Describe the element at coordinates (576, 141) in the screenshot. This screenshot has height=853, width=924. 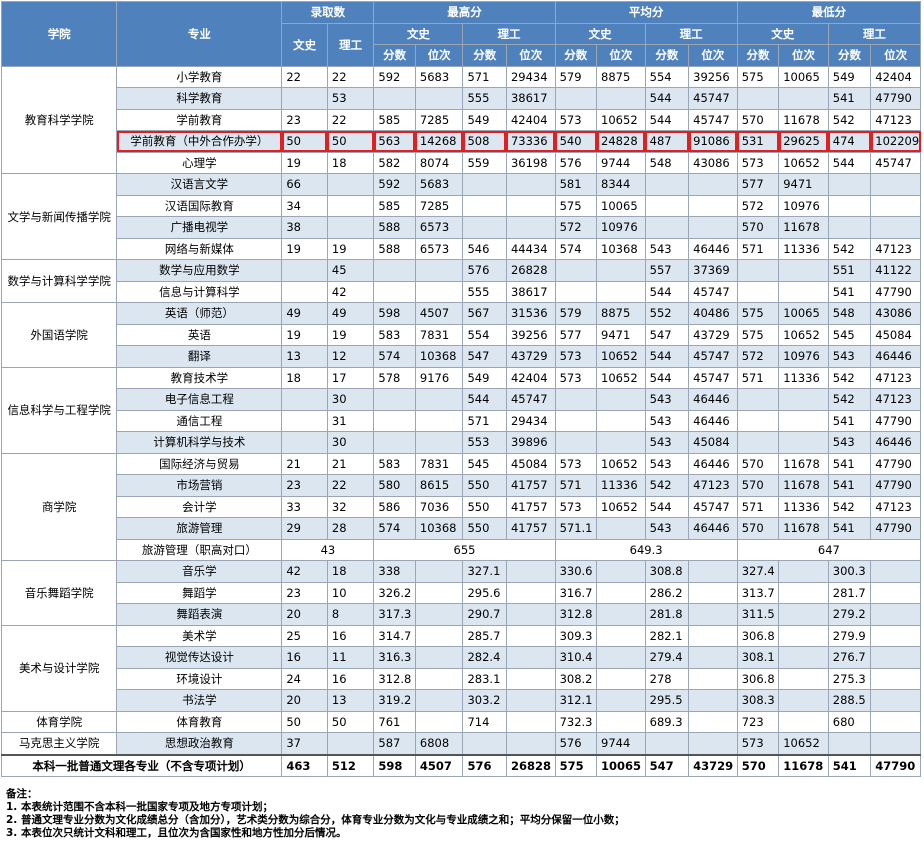
I see `value-cell: 540` at that location.